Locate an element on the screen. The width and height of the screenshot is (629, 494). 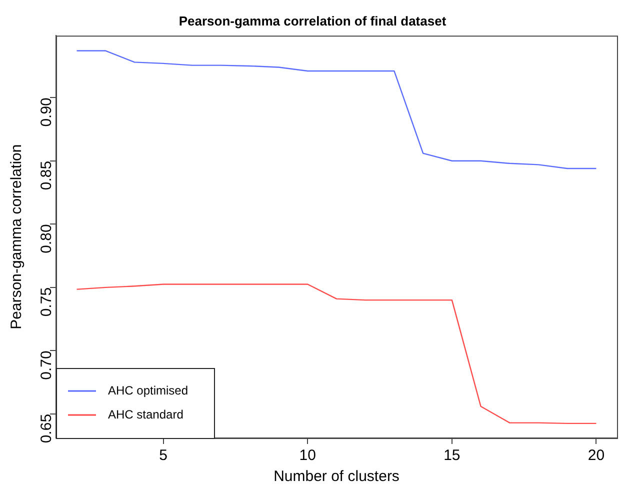
x-tick-label: 10 is located at coordinates (307, 455).